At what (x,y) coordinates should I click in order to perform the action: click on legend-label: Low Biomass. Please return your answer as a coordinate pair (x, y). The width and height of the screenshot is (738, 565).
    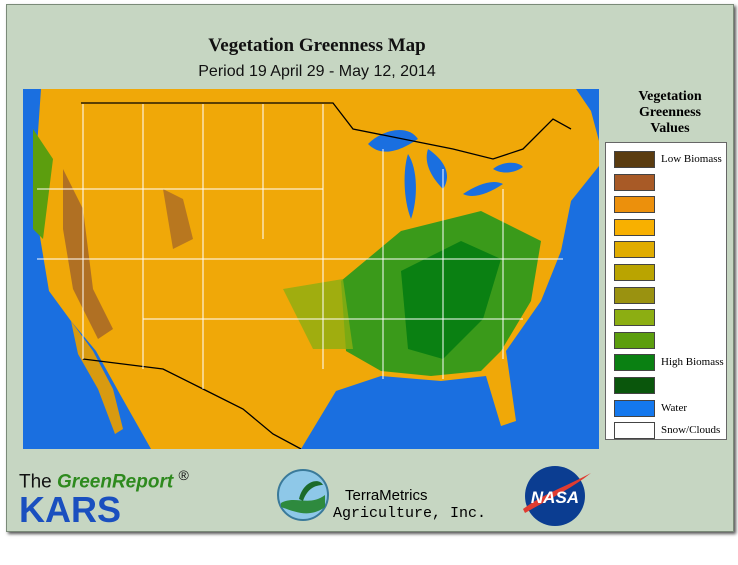
    Looking at the image, I should click on (691, 159).